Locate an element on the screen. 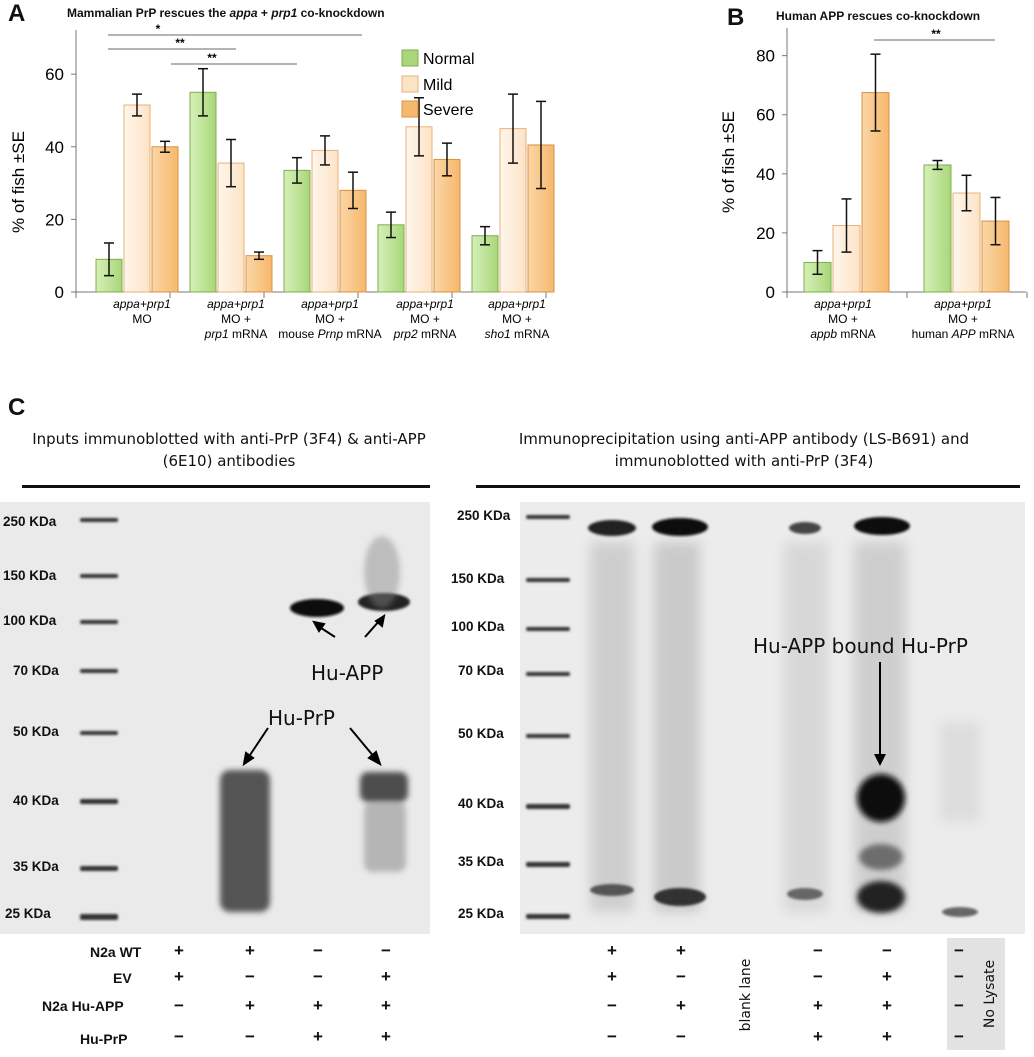 The height and width of the screenshot is (1057, 1034). marker-25-right: 25 KDa is located at coordinates (481, 913).